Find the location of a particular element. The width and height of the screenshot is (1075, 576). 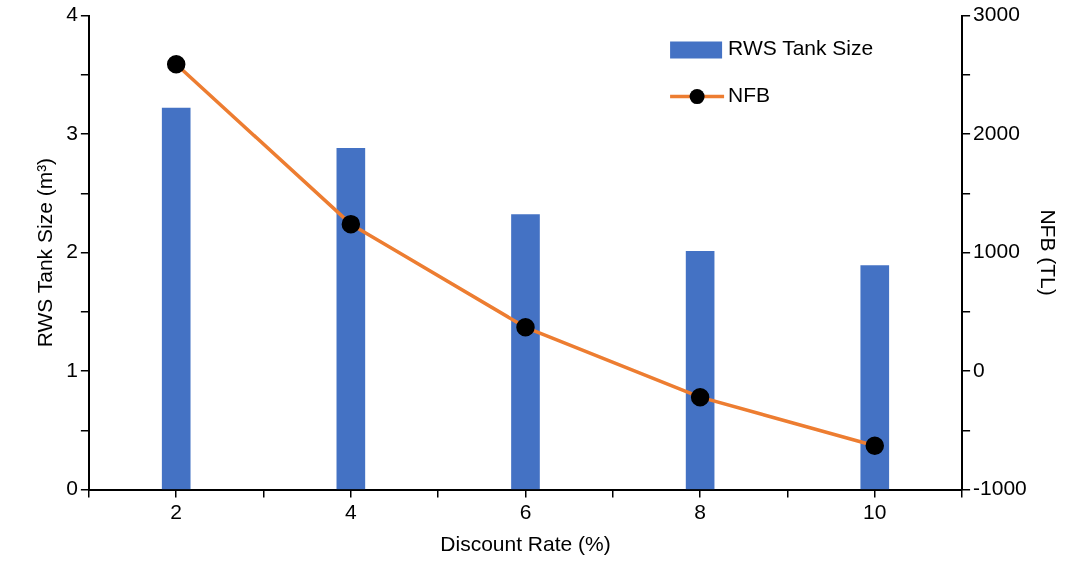

y2-tick-label: 2000 is located at coordinates (996, 132).